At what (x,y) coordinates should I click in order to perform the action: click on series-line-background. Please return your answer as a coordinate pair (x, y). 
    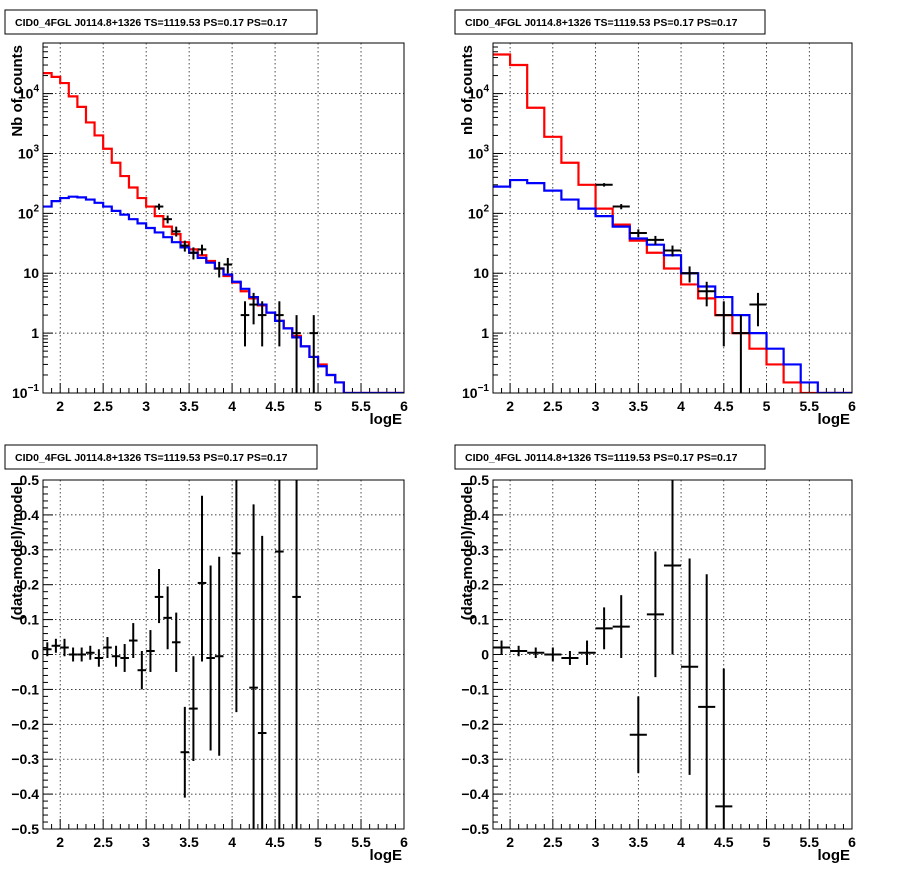
    Looking at the image, I should click on (672, 285).